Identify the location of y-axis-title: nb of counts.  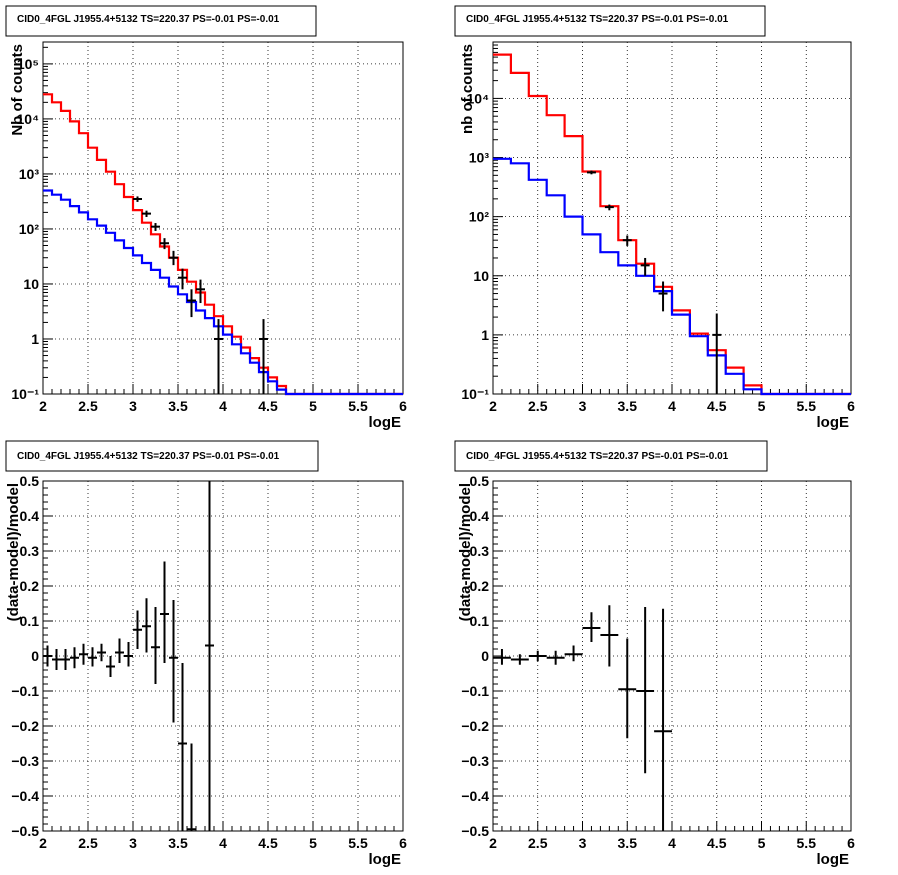
(467, 89).